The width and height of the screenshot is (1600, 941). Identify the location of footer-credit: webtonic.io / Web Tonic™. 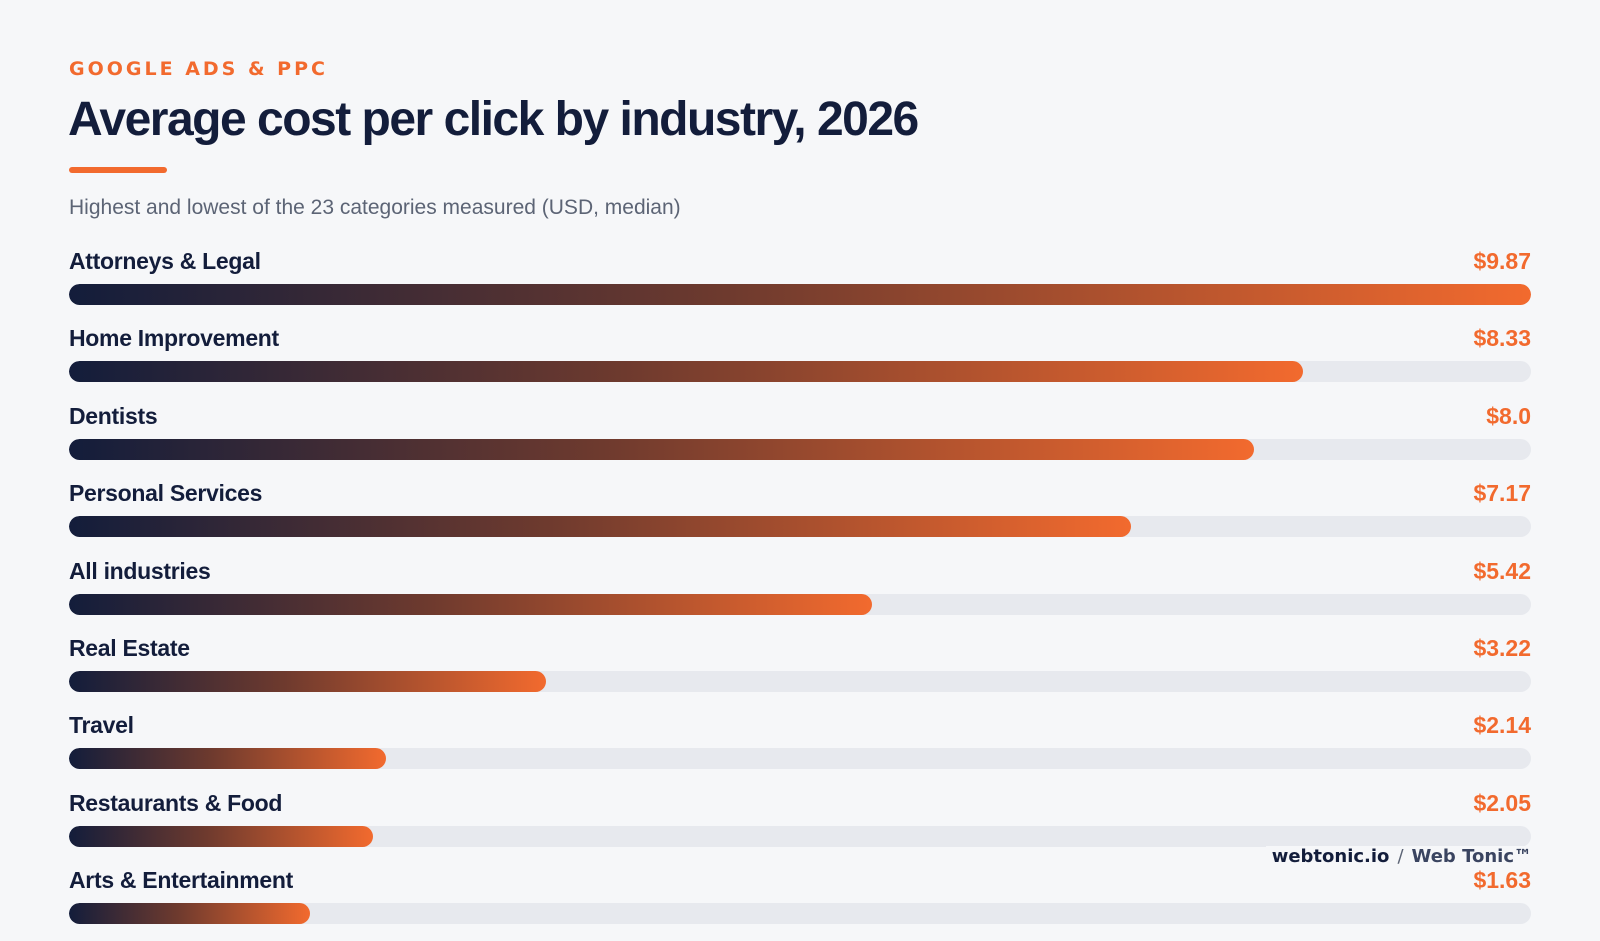
(1398, 856).